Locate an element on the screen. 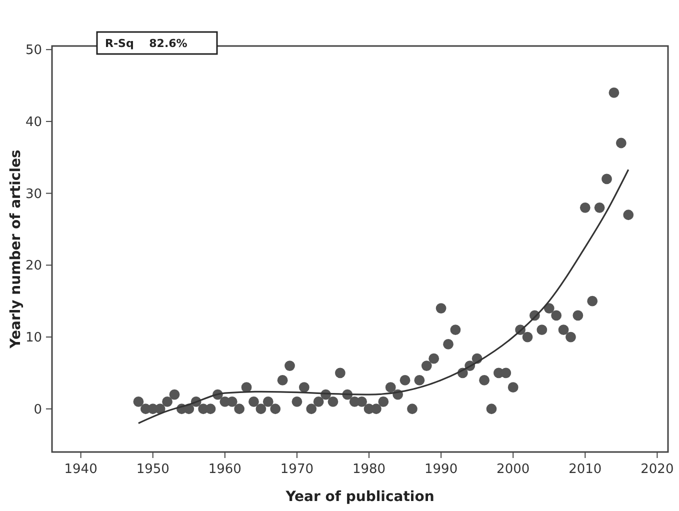 The image size is (679, 511). x-tick-label: 2000 is located at coordinates (513, 469).